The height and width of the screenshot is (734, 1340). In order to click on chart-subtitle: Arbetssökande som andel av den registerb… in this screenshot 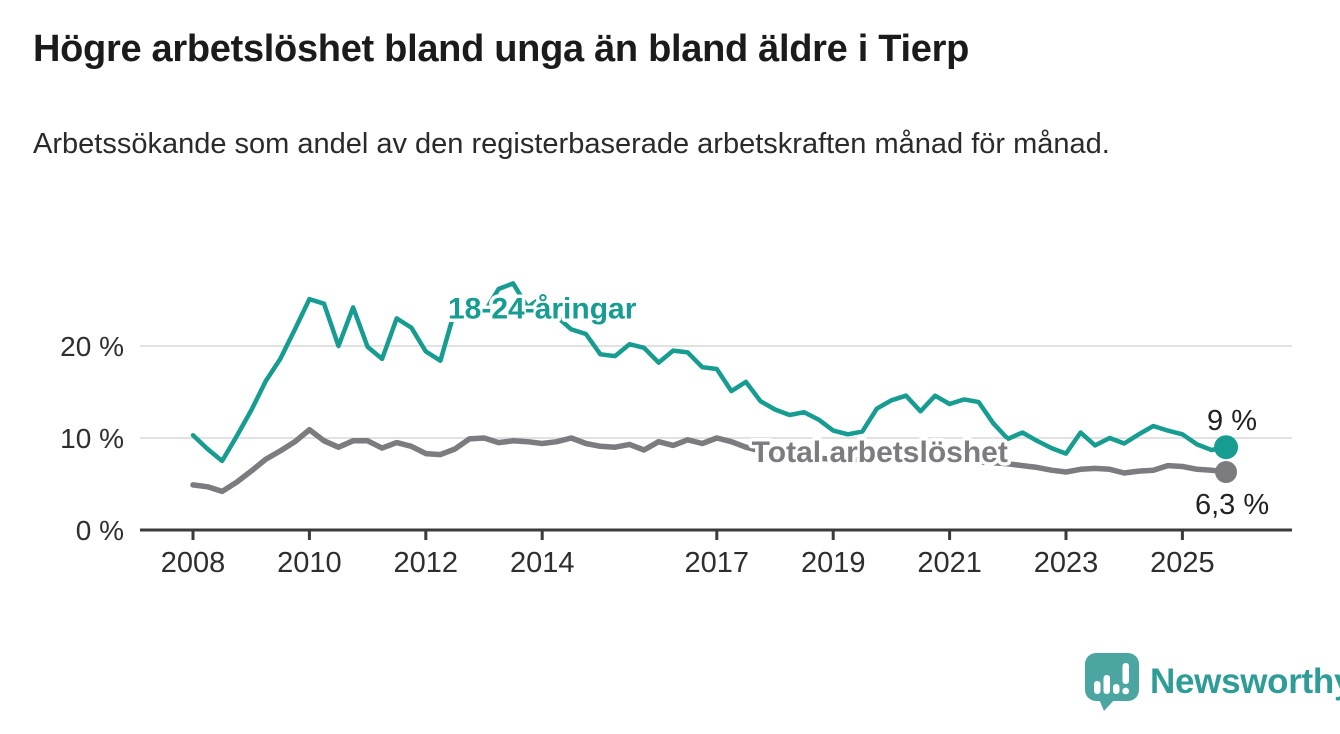, I will do `click(571, 144)`.